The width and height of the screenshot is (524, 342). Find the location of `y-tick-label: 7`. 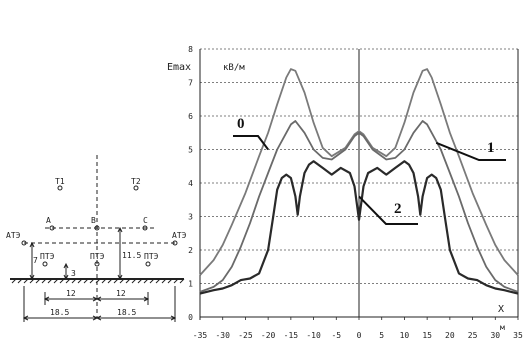

y-tick-label: 7 is located at coordinates (190, 83).